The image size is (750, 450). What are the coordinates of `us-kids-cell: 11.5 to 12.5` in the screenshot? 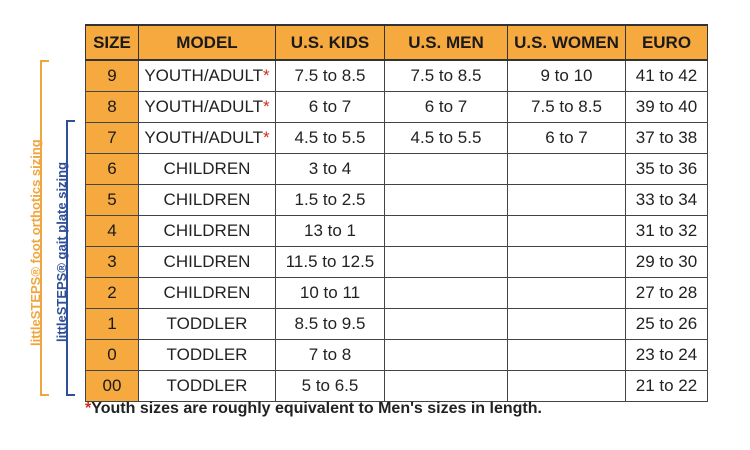 It's located at (330, 262).